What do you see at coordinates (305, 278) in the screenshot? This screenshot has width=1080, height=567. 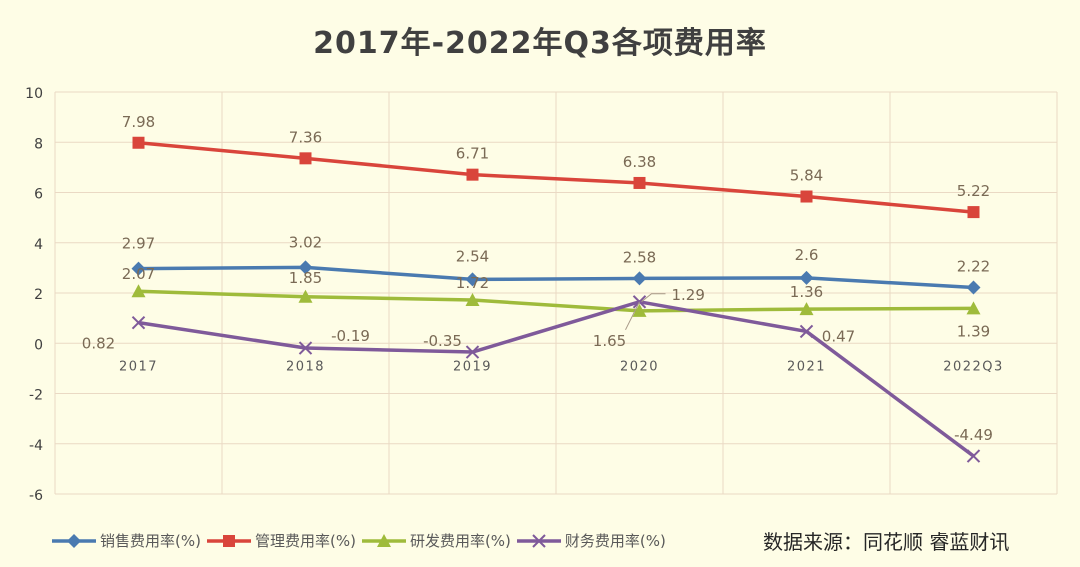 I see `data-label: 1.85` at bounding box center [305, 278].